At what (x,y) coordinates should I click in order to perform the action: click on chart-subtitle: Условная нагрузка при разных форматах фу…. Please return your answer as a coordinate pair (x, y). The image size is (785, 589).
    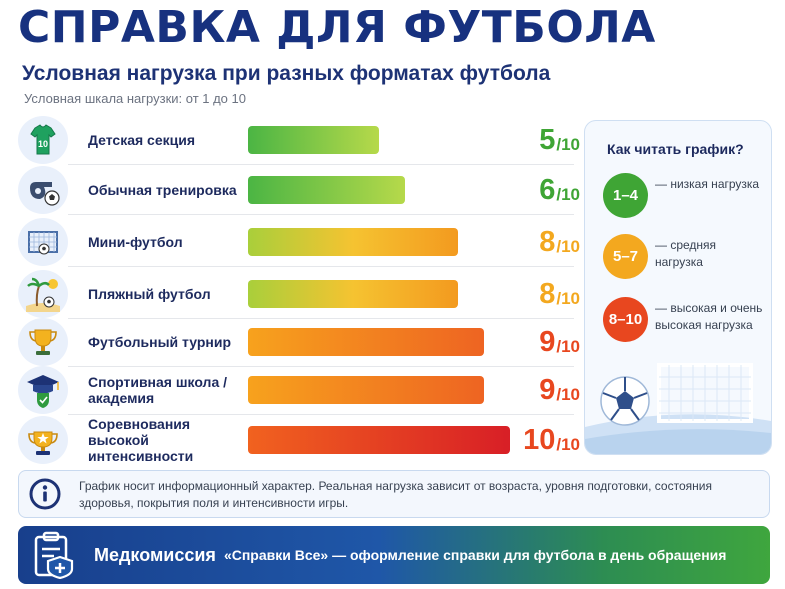
    Looking at the image, I should click on (286, 73).